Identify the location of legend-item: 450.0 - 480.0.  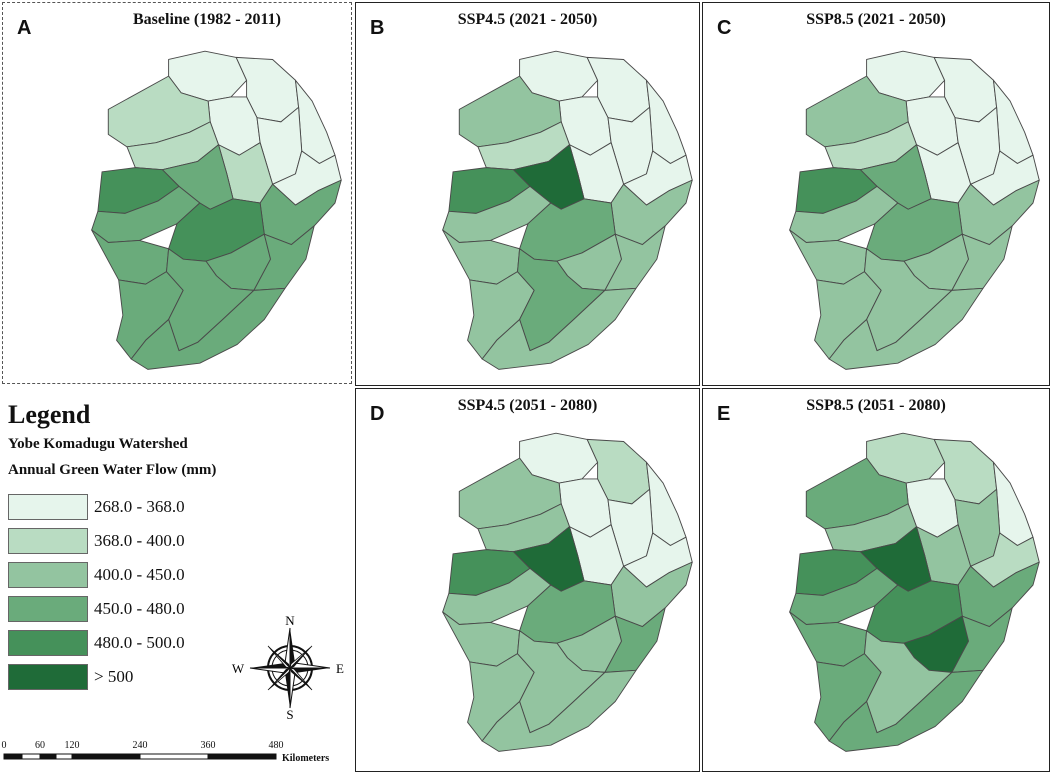
(138, 610).